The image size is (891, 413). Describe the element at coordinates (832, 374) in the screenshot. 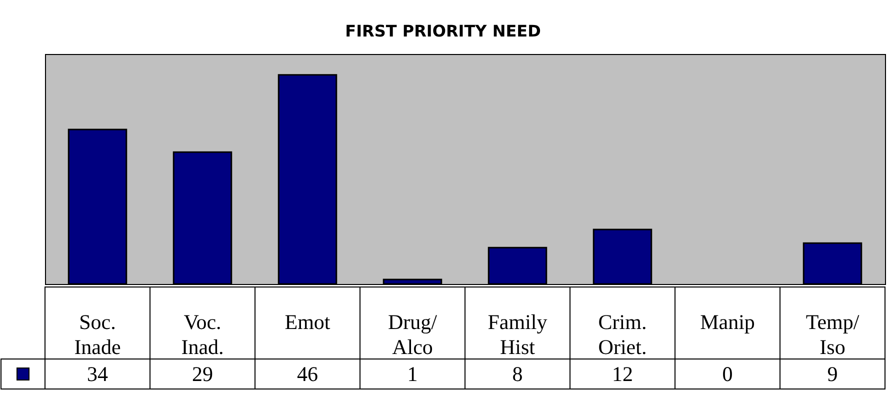

I see `data-label: 9` at that location.